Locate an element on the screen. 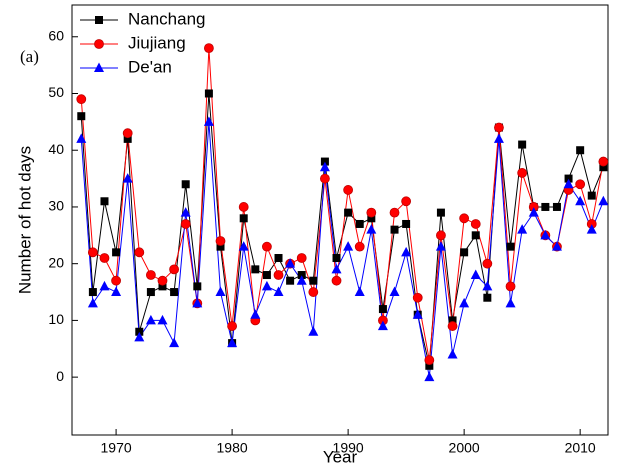 The image size is (618, 469). y-tick-label: 60 is located at coordinates (56, 35).